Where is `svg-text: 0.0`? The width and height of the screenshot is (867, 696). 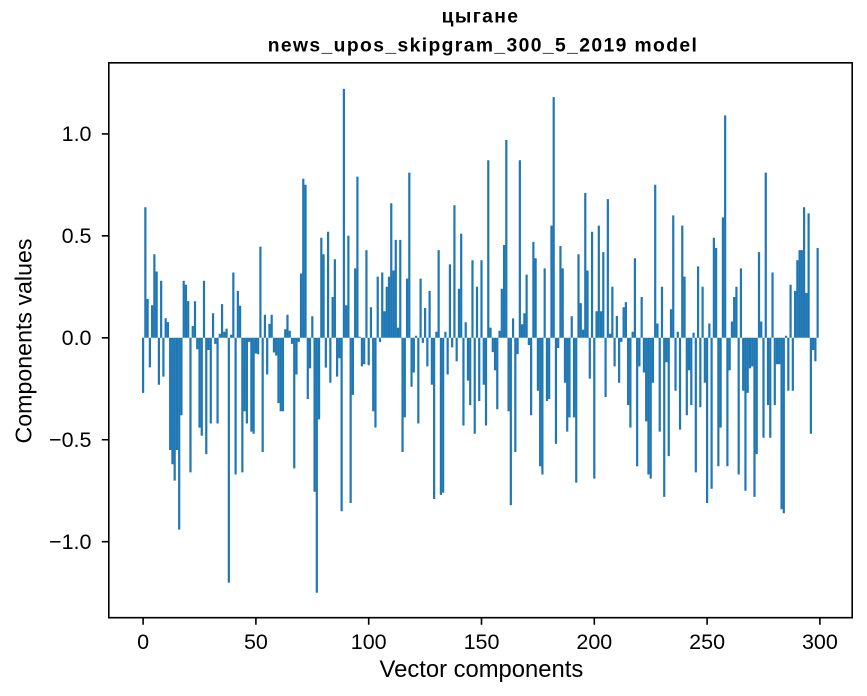 svg-text: 0.0 is located at coordinates (77, 338).